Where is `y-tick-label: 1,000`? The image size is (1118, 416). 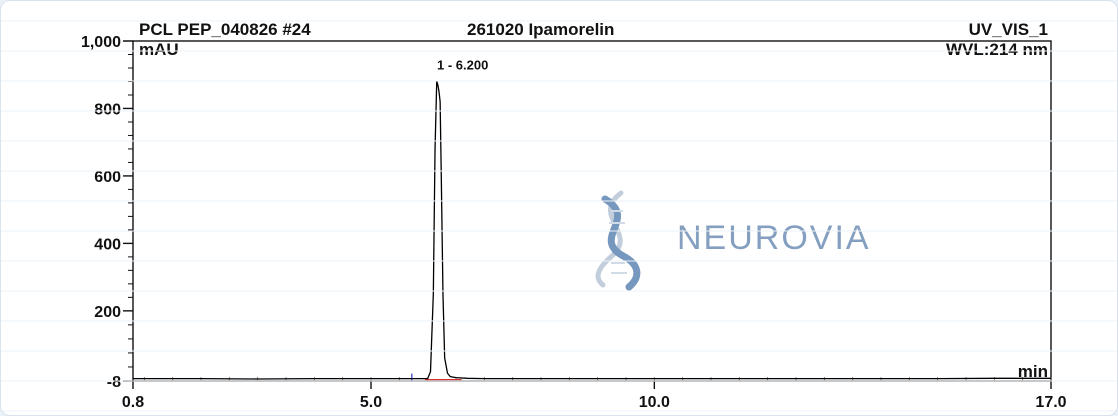 y-tick-label: 1,000 is located at coordinates (101, 42).